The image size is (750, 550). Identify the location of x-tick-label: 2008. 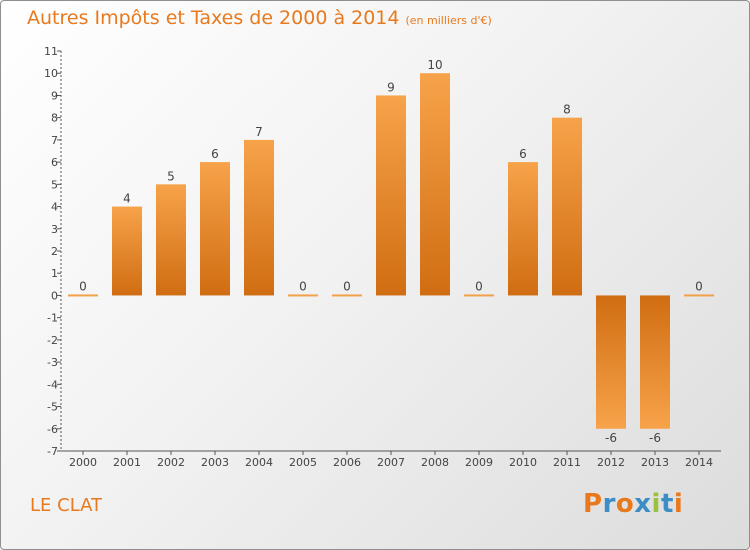
(435, 462).